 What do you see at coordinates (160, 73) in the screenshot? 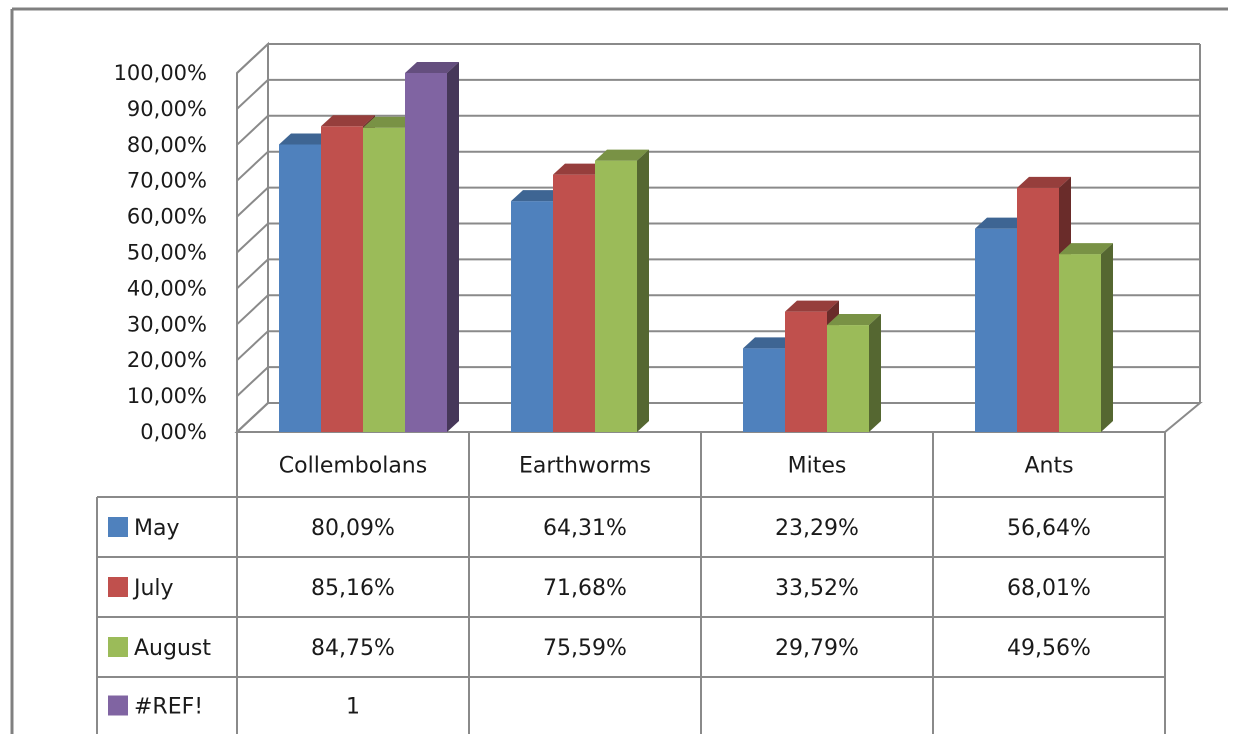
I see `y-tick-label: 100,00%` at bounding box center [160, 73].